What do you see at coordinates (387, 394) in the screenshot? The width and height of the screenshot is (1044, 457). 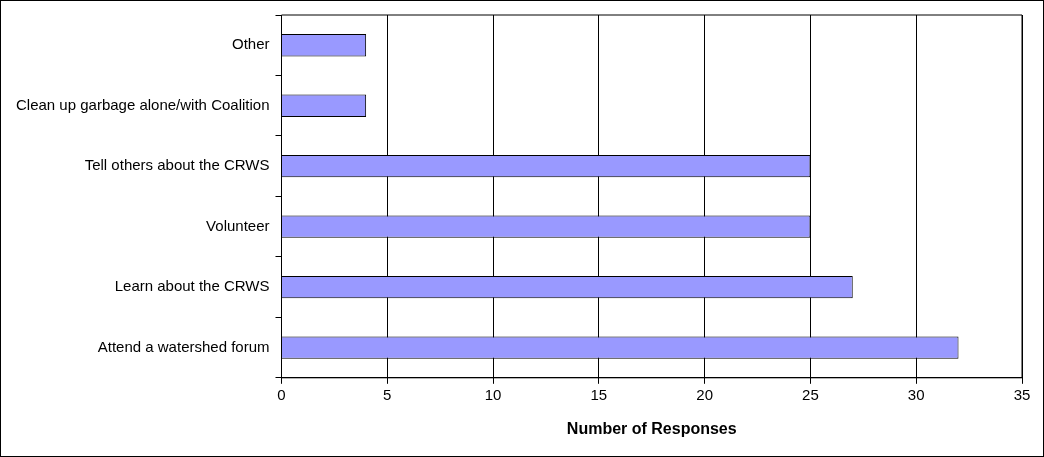 I see `x-tick-label: 5` at bounding box center [387, 394].